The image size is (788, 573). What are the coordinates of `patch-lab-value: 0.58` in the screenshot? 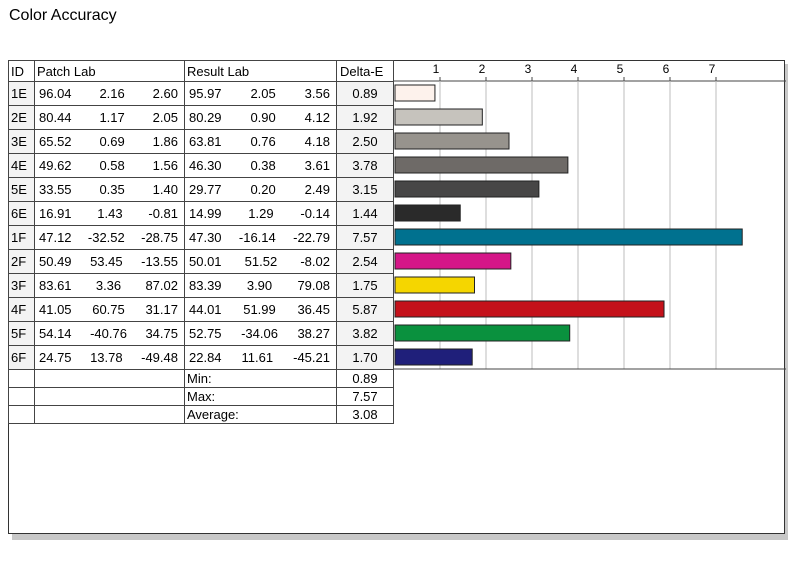 It's located at (112, 165).